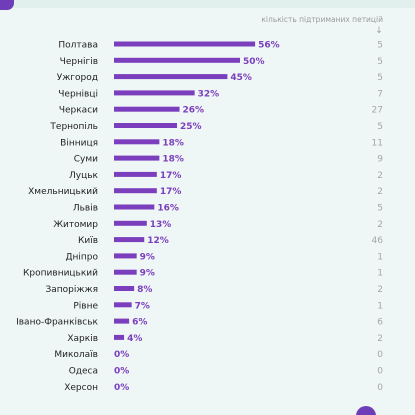 The width and height of the screenshot is (415, 415). I want to click on value-label: 45%, so click(241, 78).